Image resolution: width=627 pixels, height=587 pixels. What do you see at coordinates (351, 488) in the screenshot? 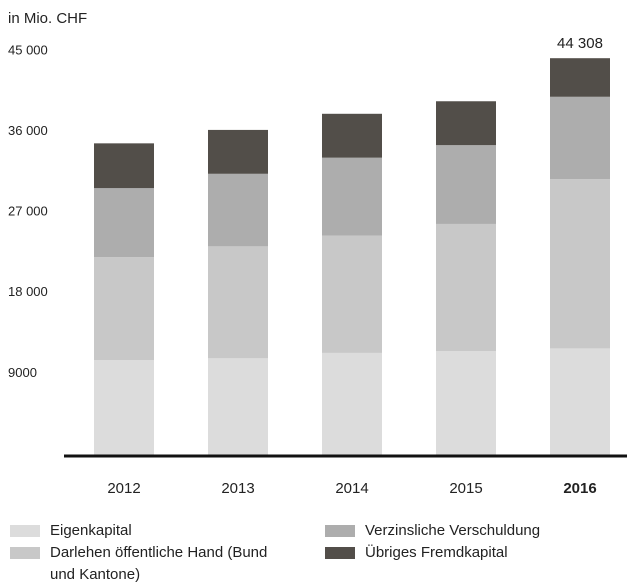
I see `x-tick-label: 2014` at bounding box center [351, 488].